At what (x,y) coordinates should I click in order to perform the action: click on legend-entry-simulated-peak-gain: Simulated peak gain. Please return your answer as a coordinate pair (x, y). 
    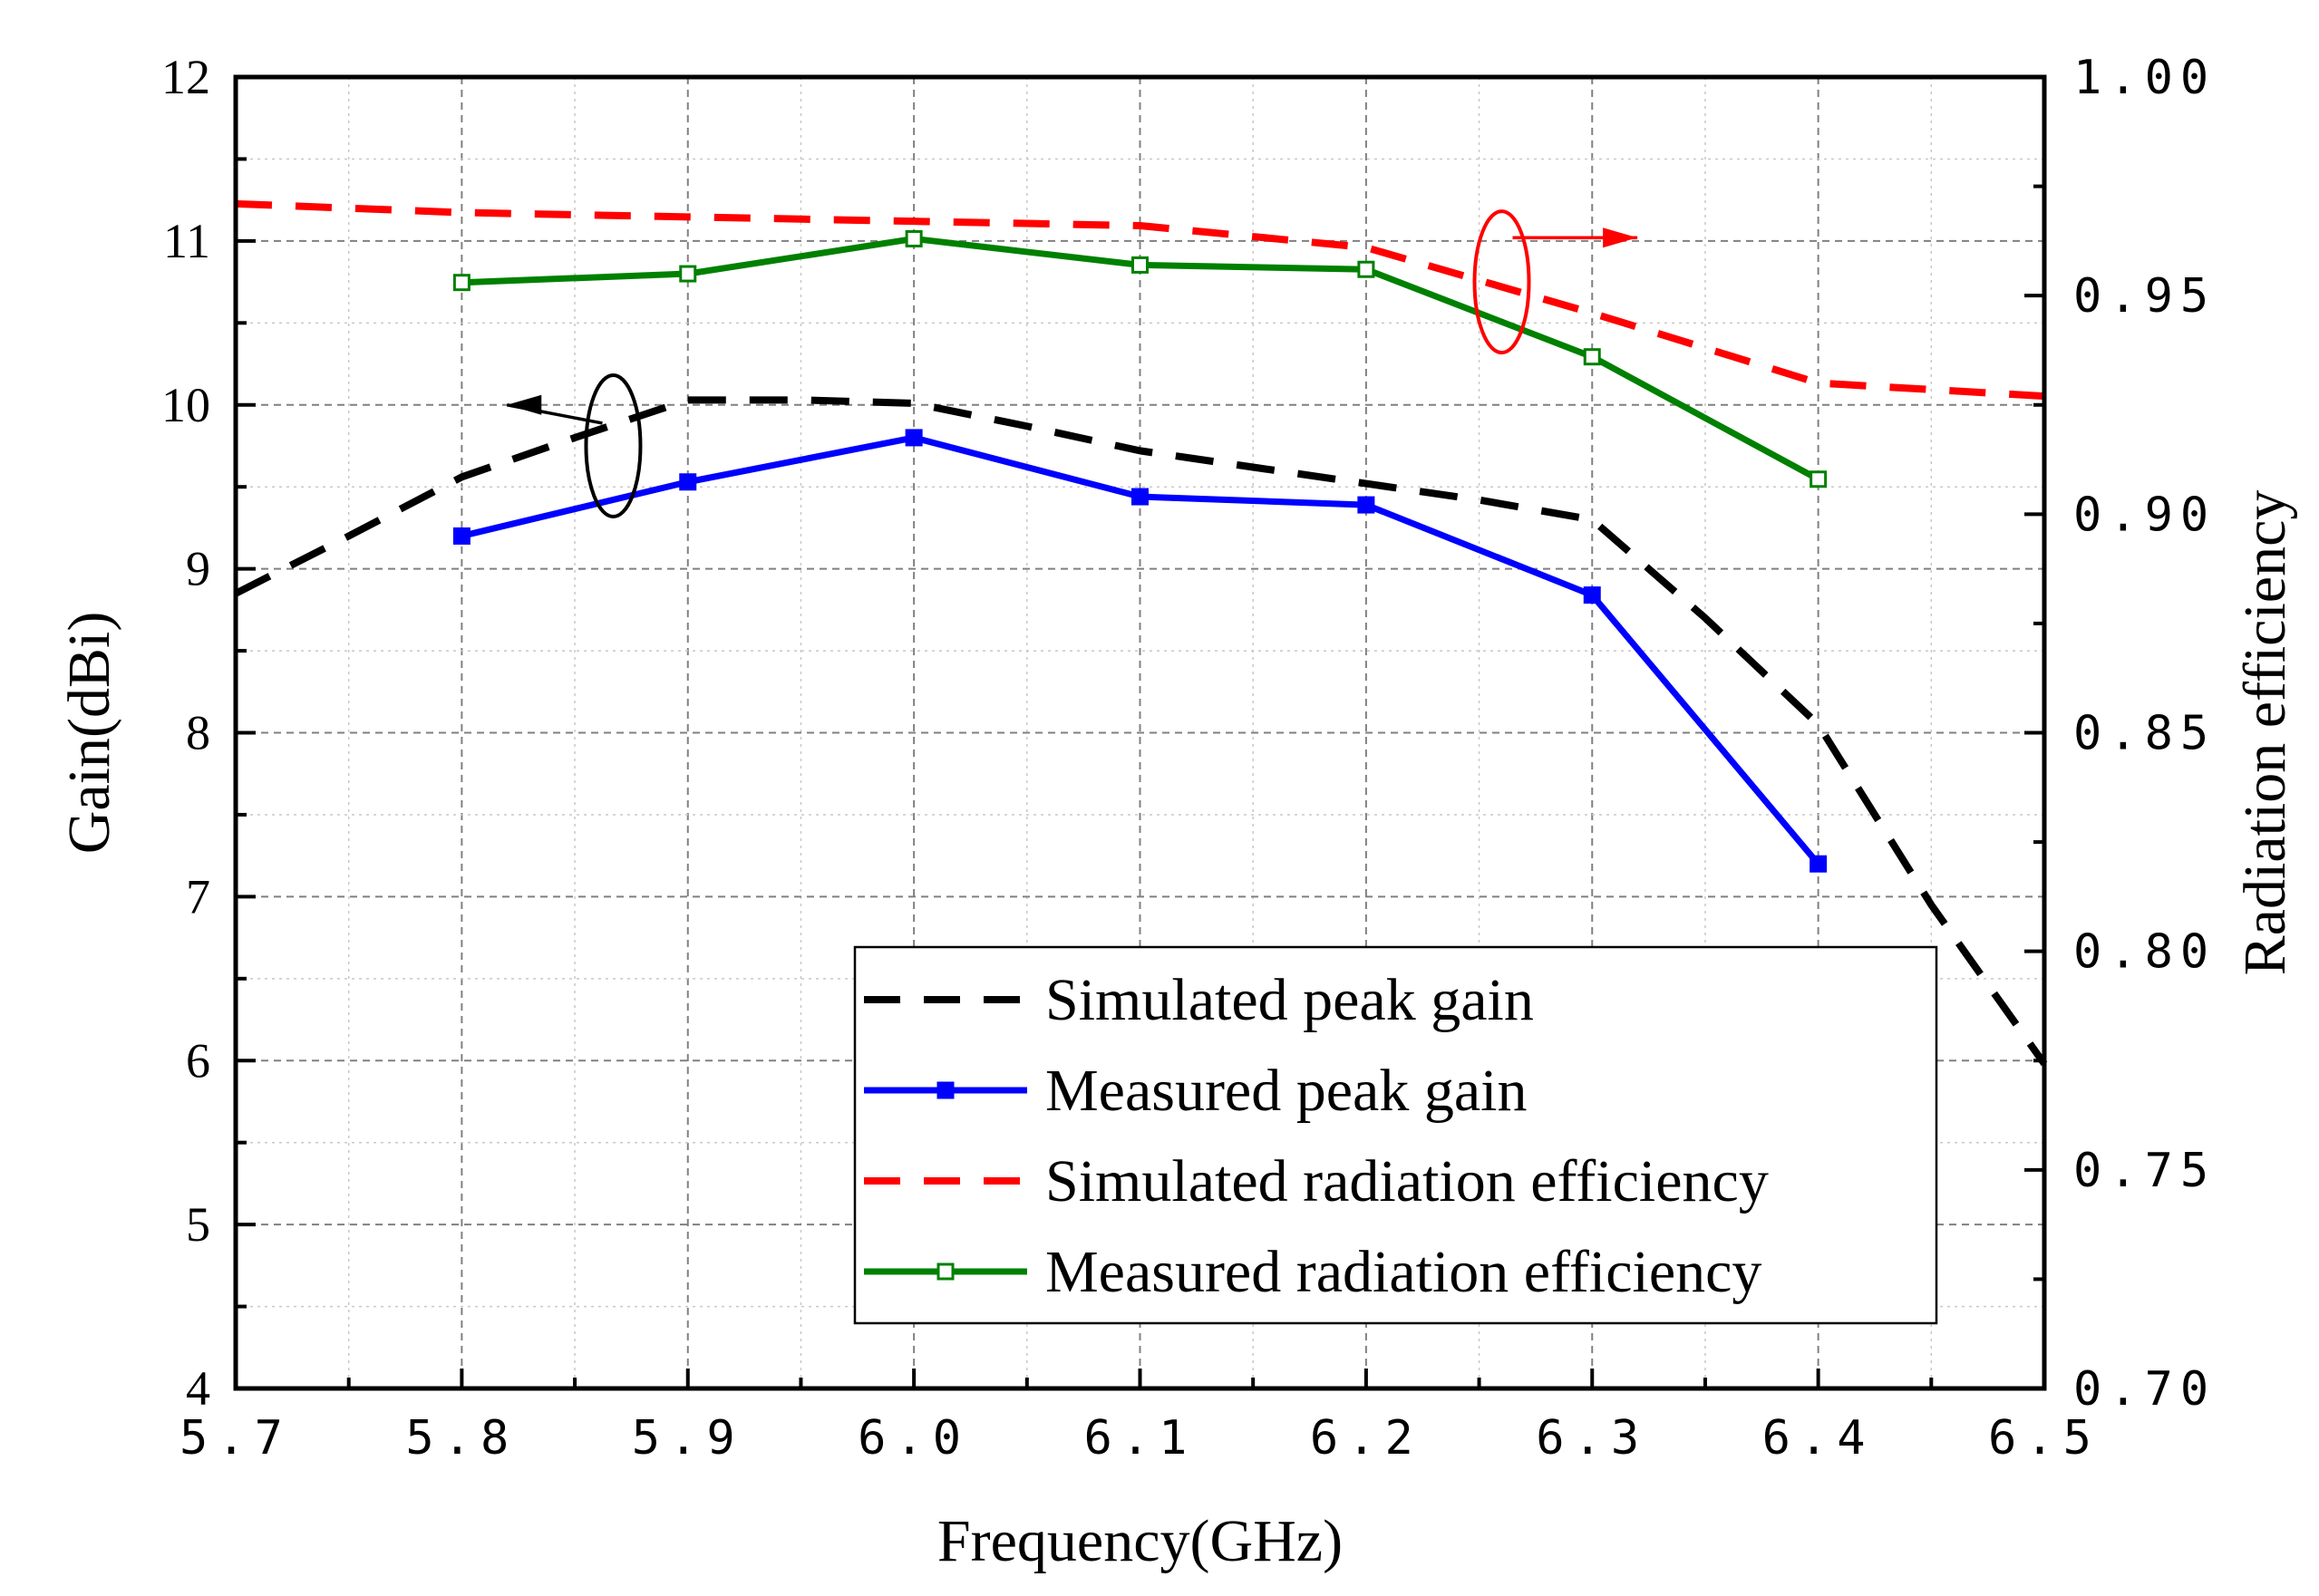
    Looking at the image, I should click on (1199, 1000).